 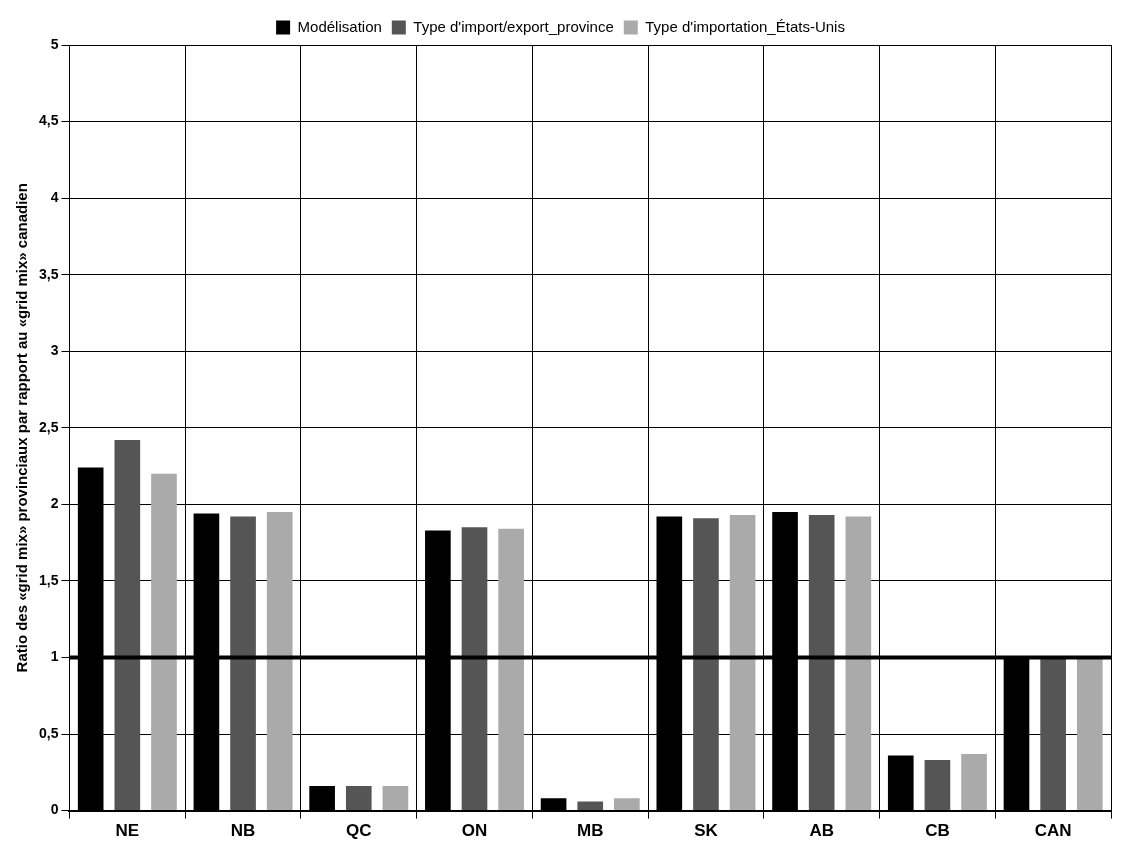 What do you see at coordinates (48, 120) in the screenshot?
I see `y-tick-label: 4,5` at bounding box center [48, 120].